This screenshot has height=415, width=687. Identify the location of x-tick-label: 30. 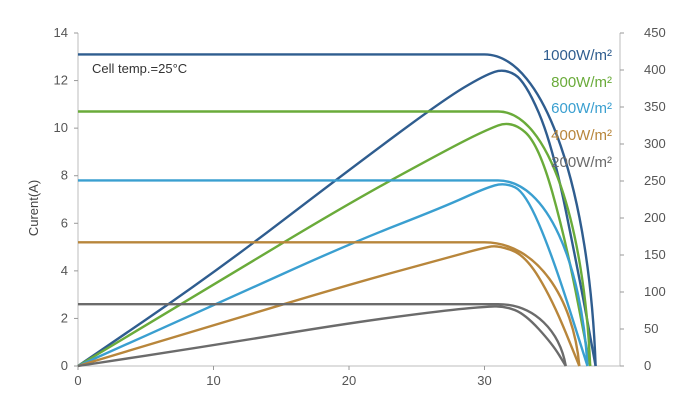
(484, 380).